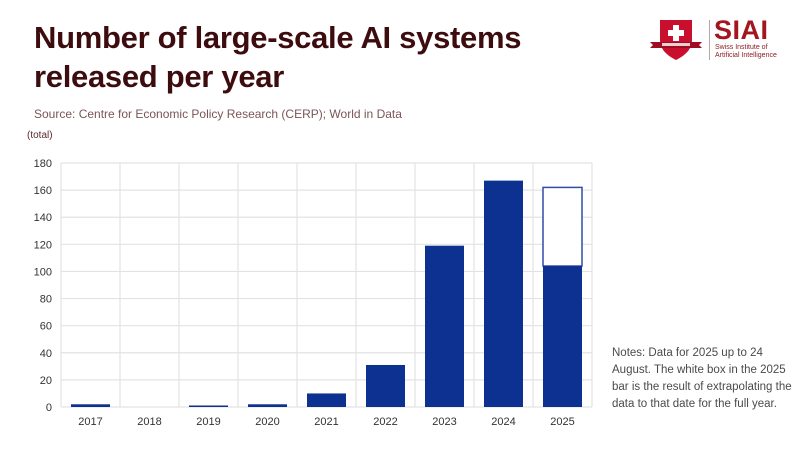  I want to click on y-tick-label: 80, so click(46, 300).